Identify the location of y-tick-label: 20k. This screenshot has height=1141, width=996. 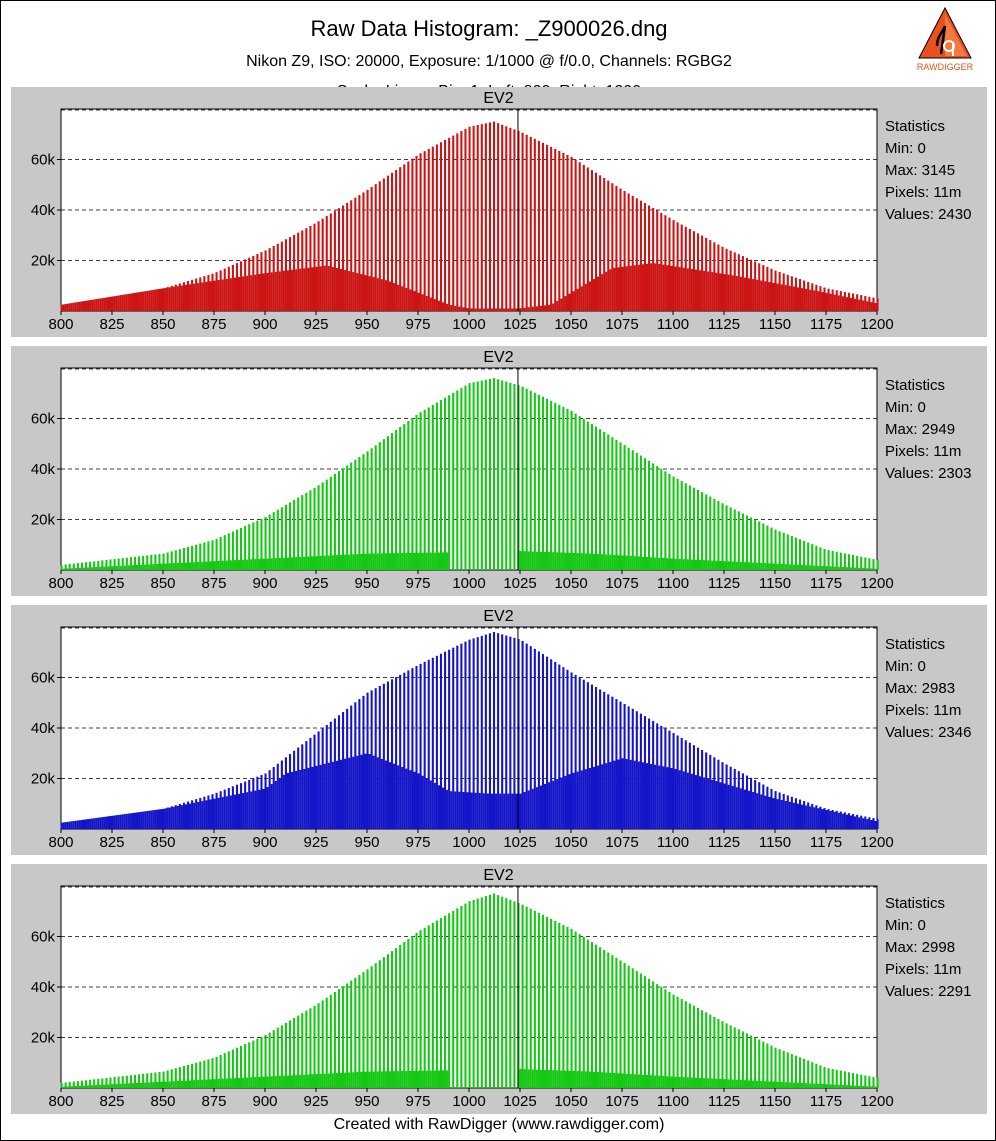
(43, 520).